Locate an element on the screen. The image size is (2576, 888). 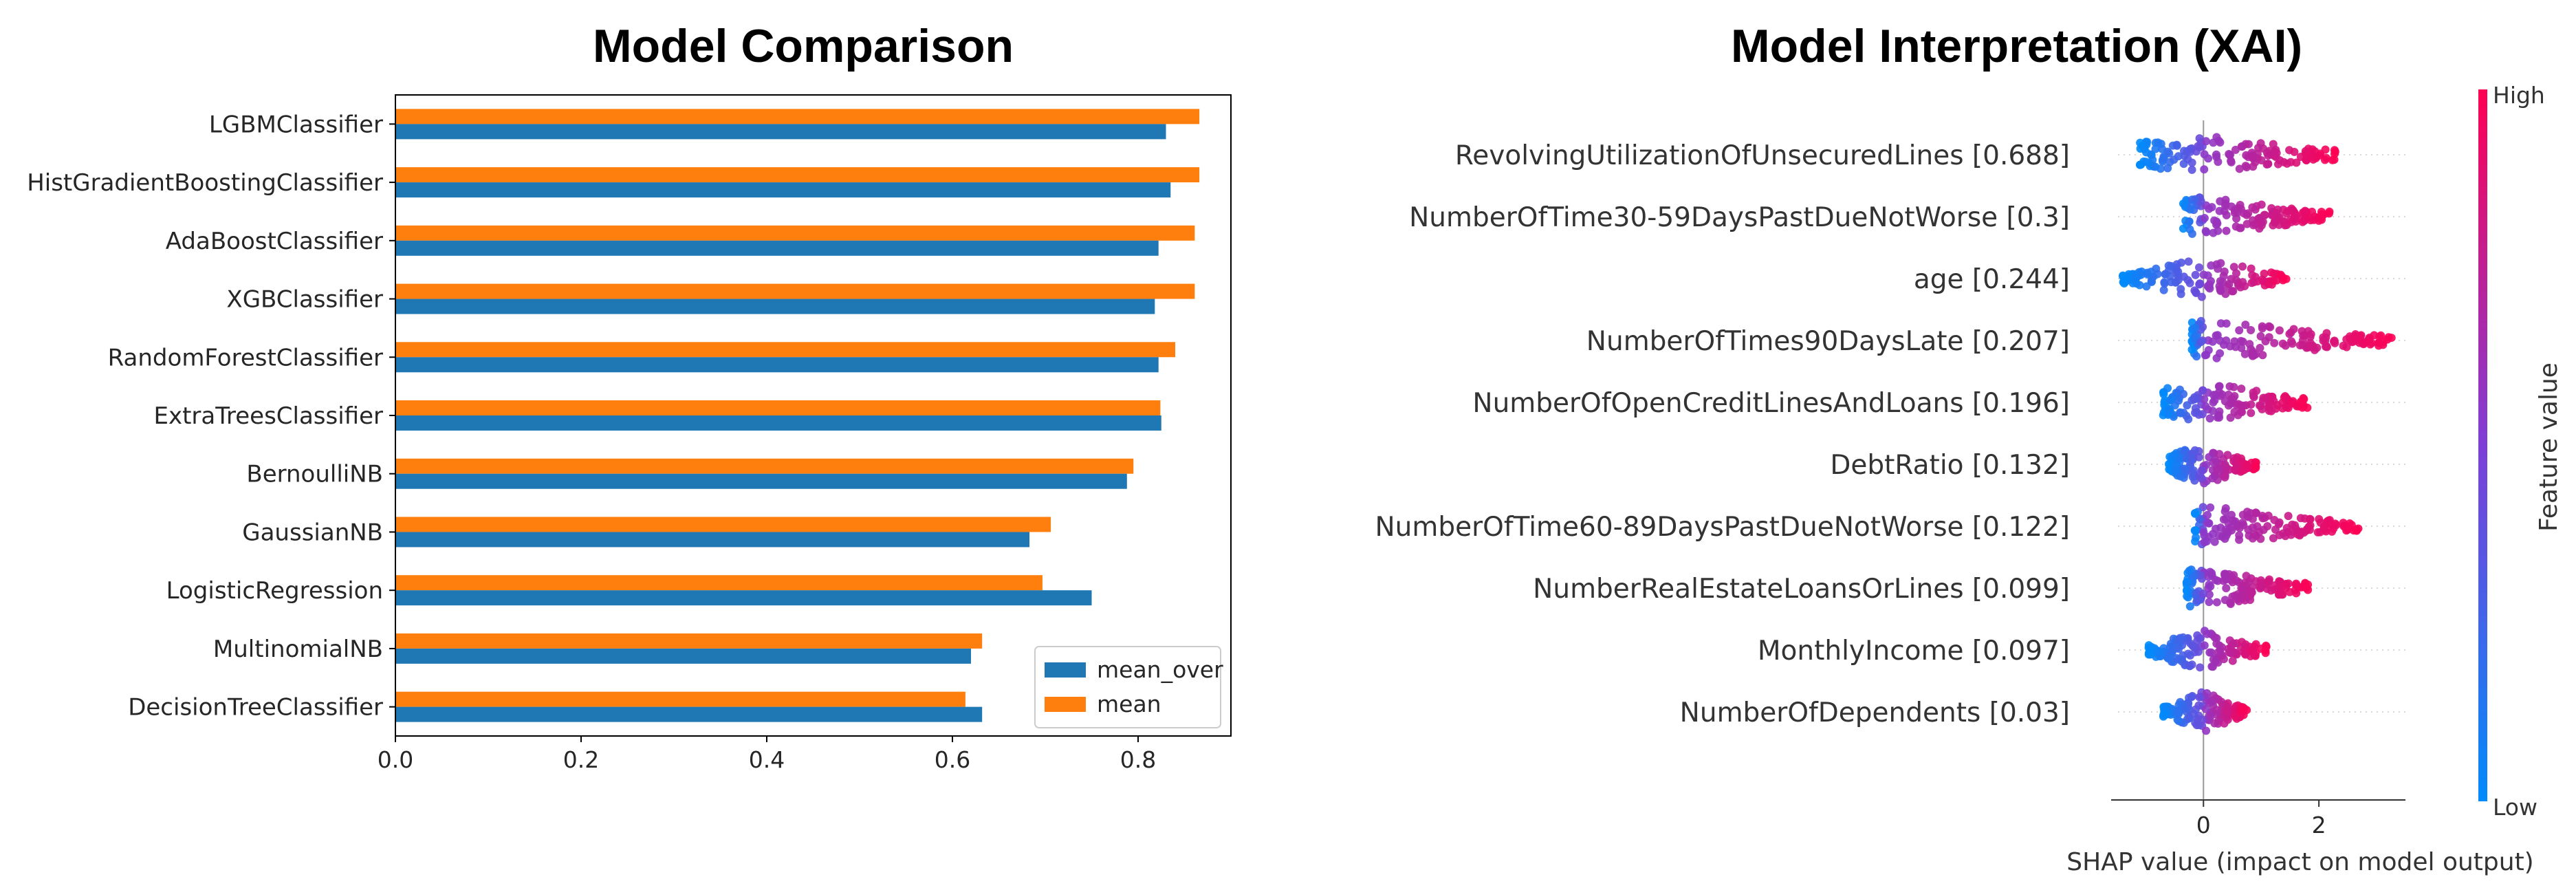
colorbar-low-label: Low is located at coordinates (2515, 808).